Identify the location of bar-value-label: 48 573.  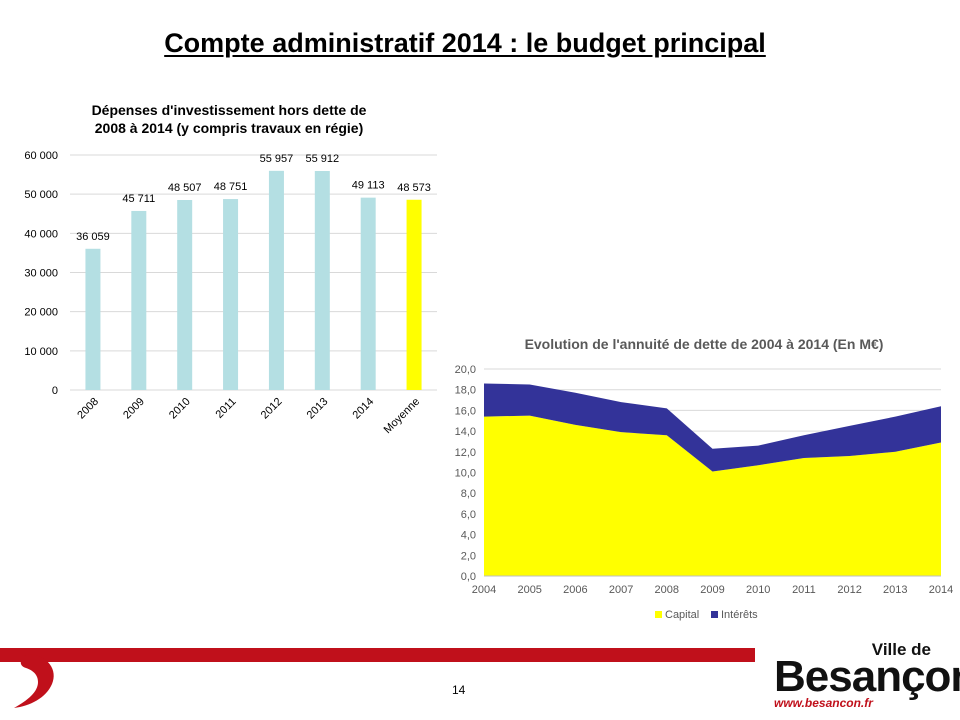
(414, 188).